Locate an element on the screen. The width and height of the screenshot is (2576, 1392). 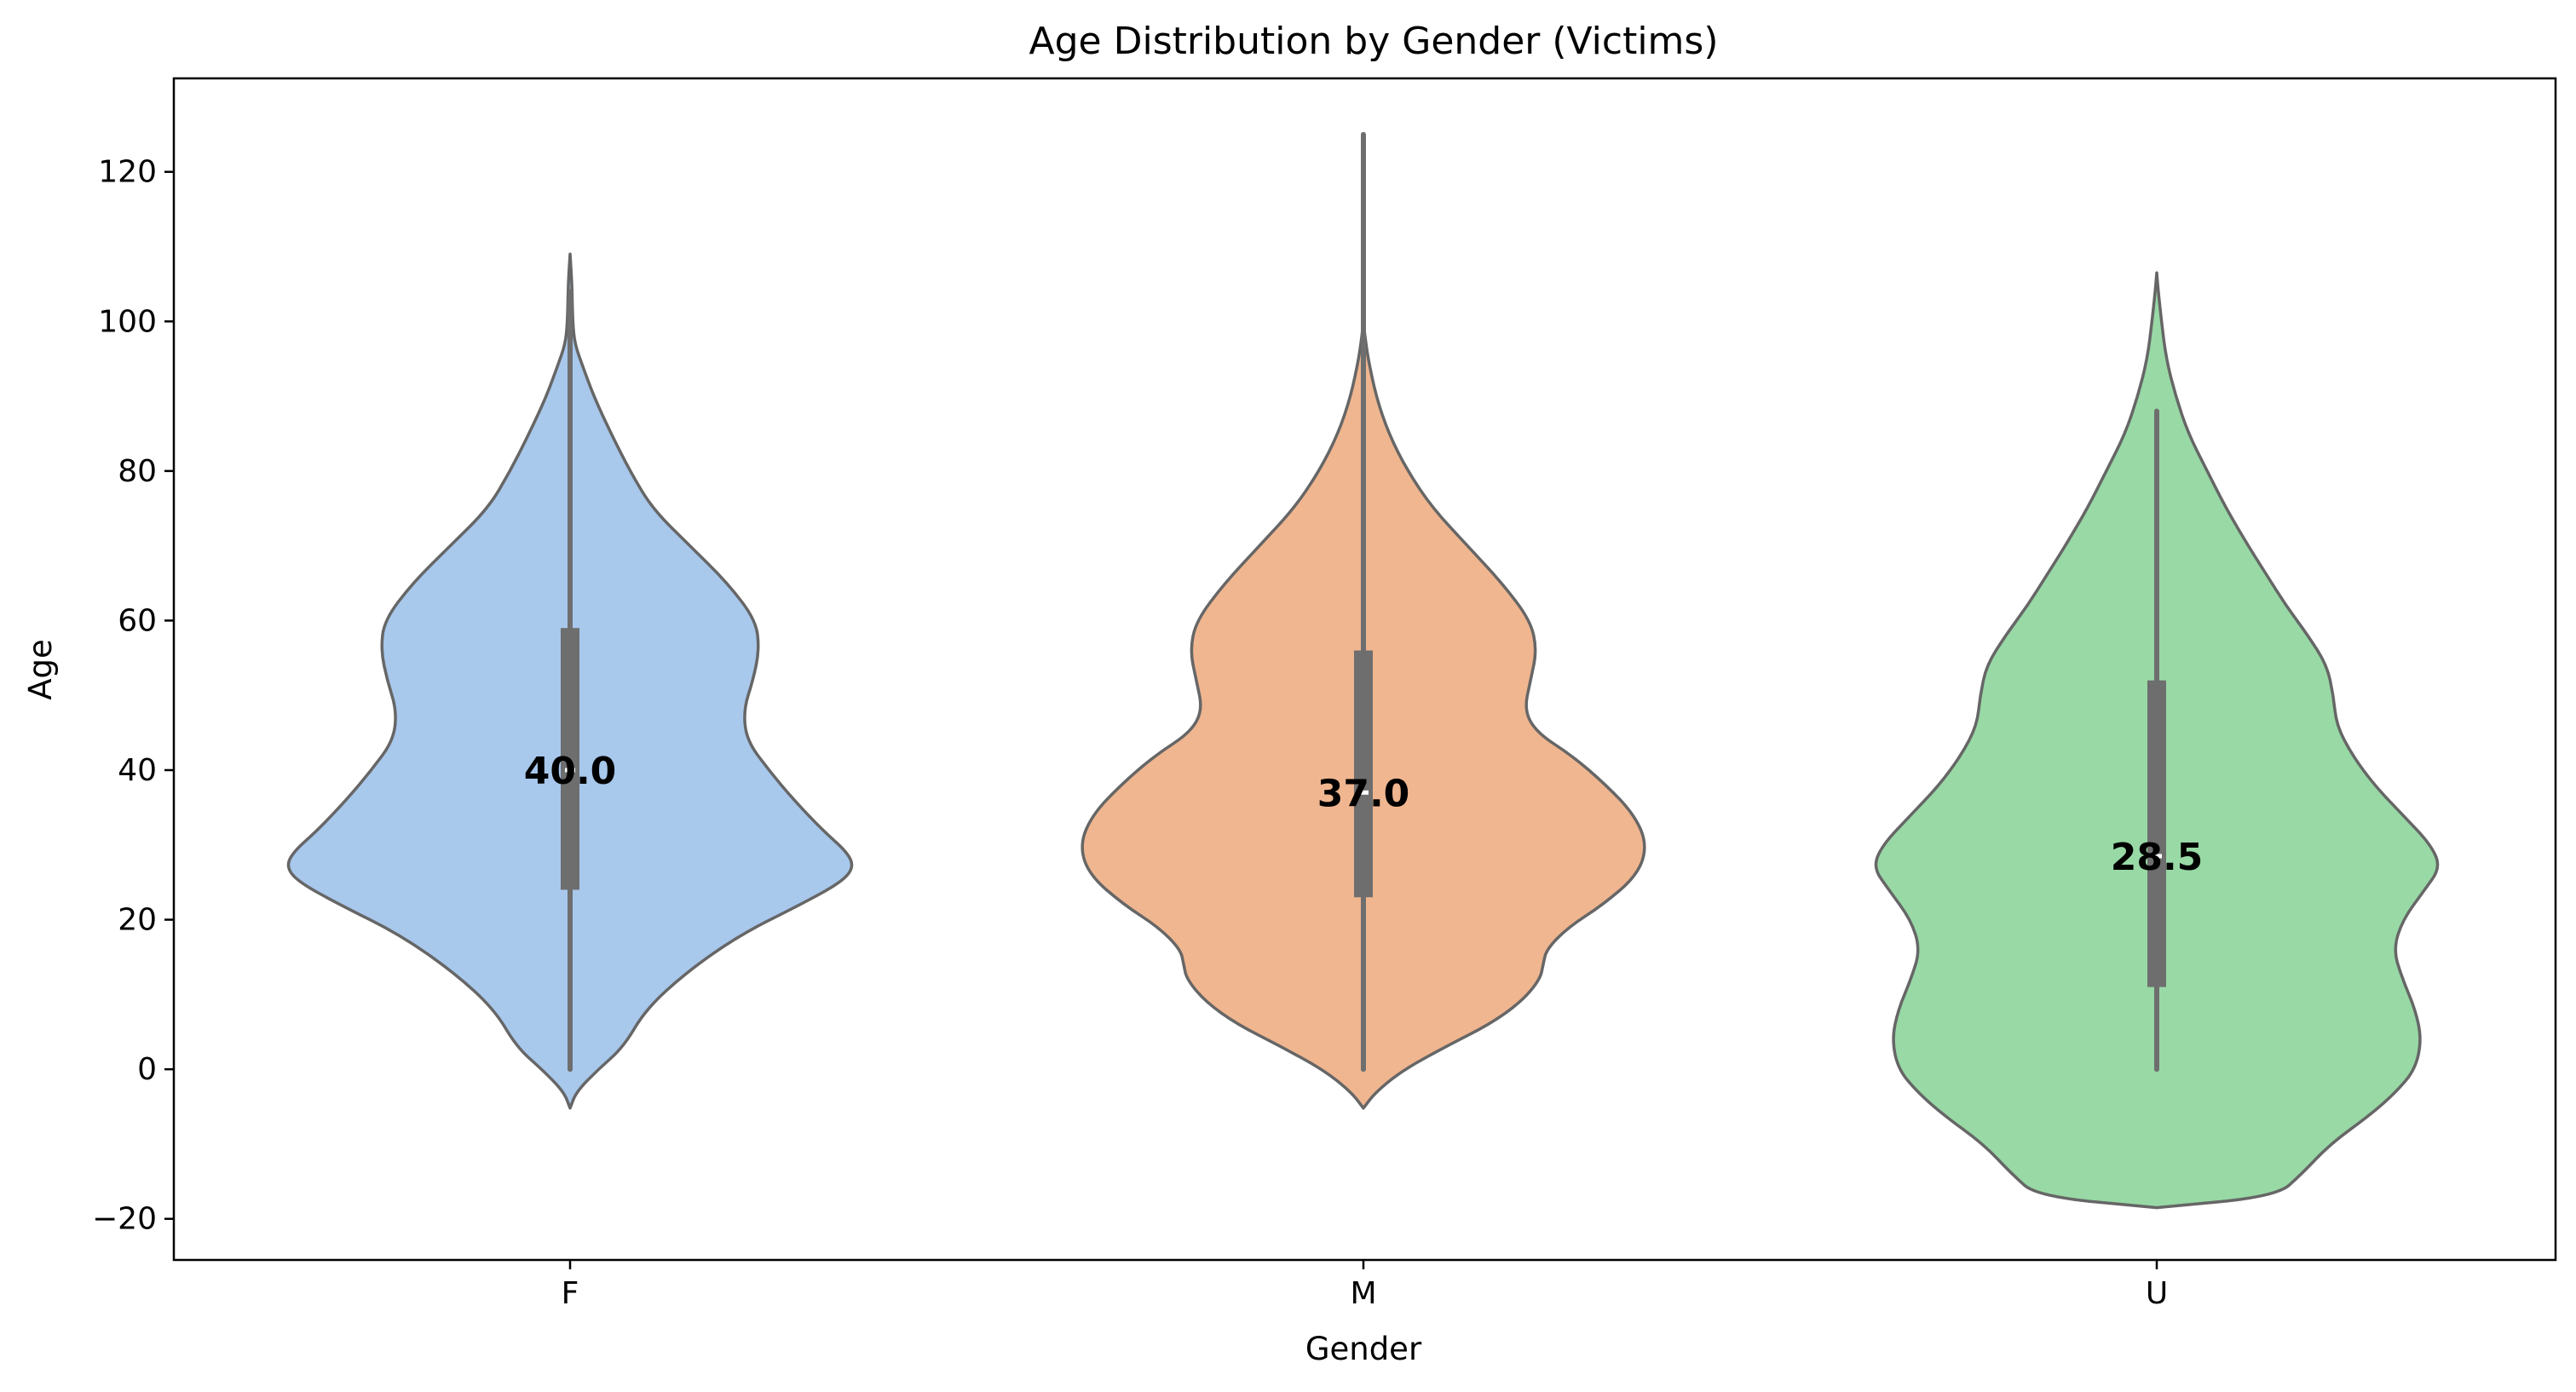
median-labels-group: 40.0 37.0 28.5 is located at coordinates (1364, 815).